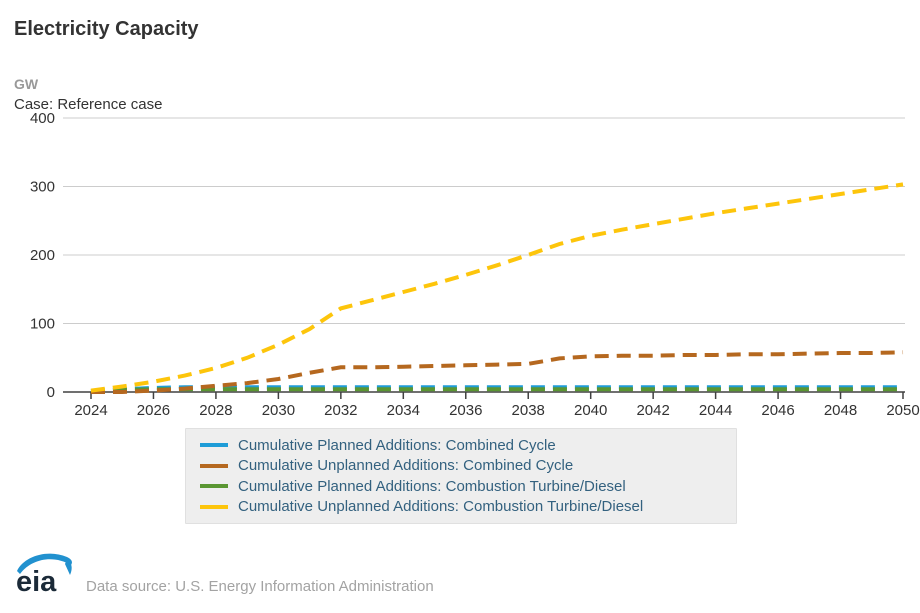  What do you see at coordinates (278, 410) in the screenshot?
I see `x-tick-label: 2030` at bounding box center [278, 410].